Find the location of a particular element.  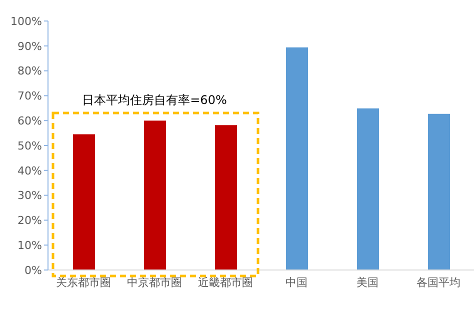

x-tick-label: 关东都市圈 is located at coordinates (83, 282).